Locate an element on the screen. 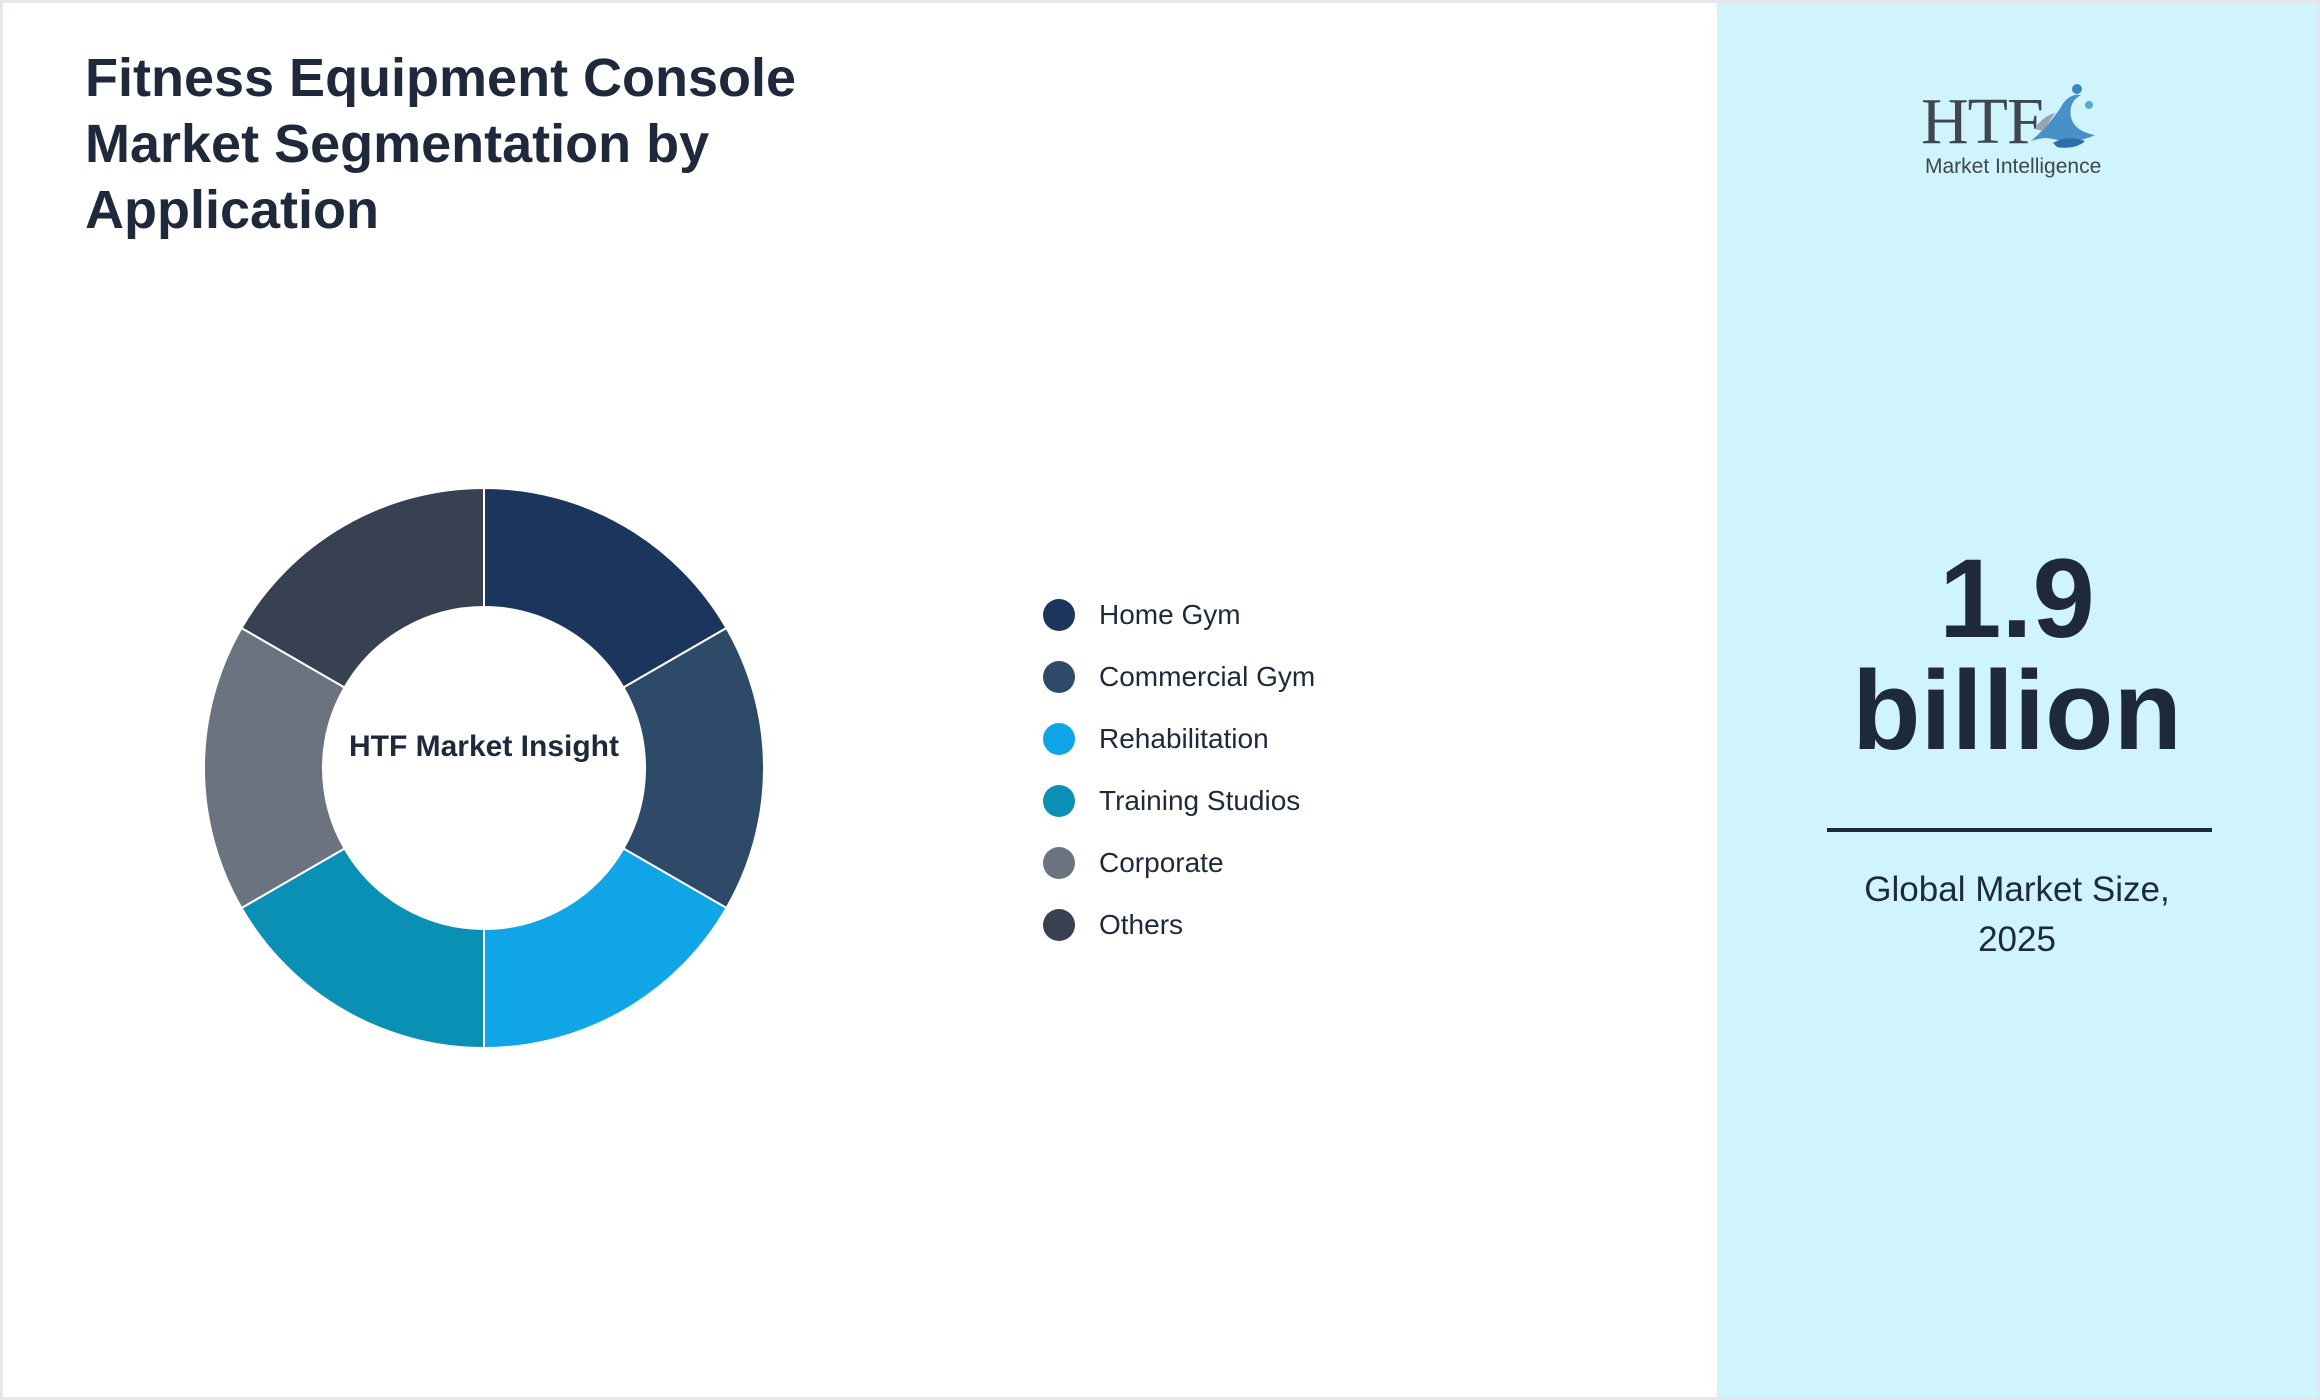  donut-chart-svg is located at coordinates (484, 768).